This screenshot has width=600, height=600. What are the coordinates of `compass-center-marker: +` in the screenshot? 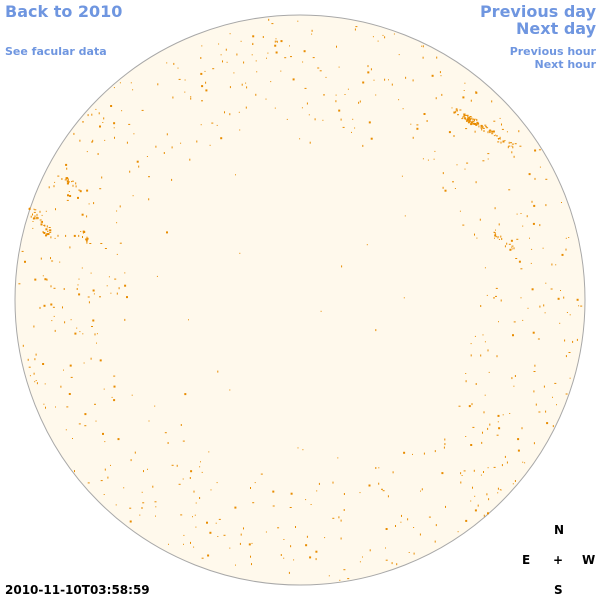 It's located at (558, 560).